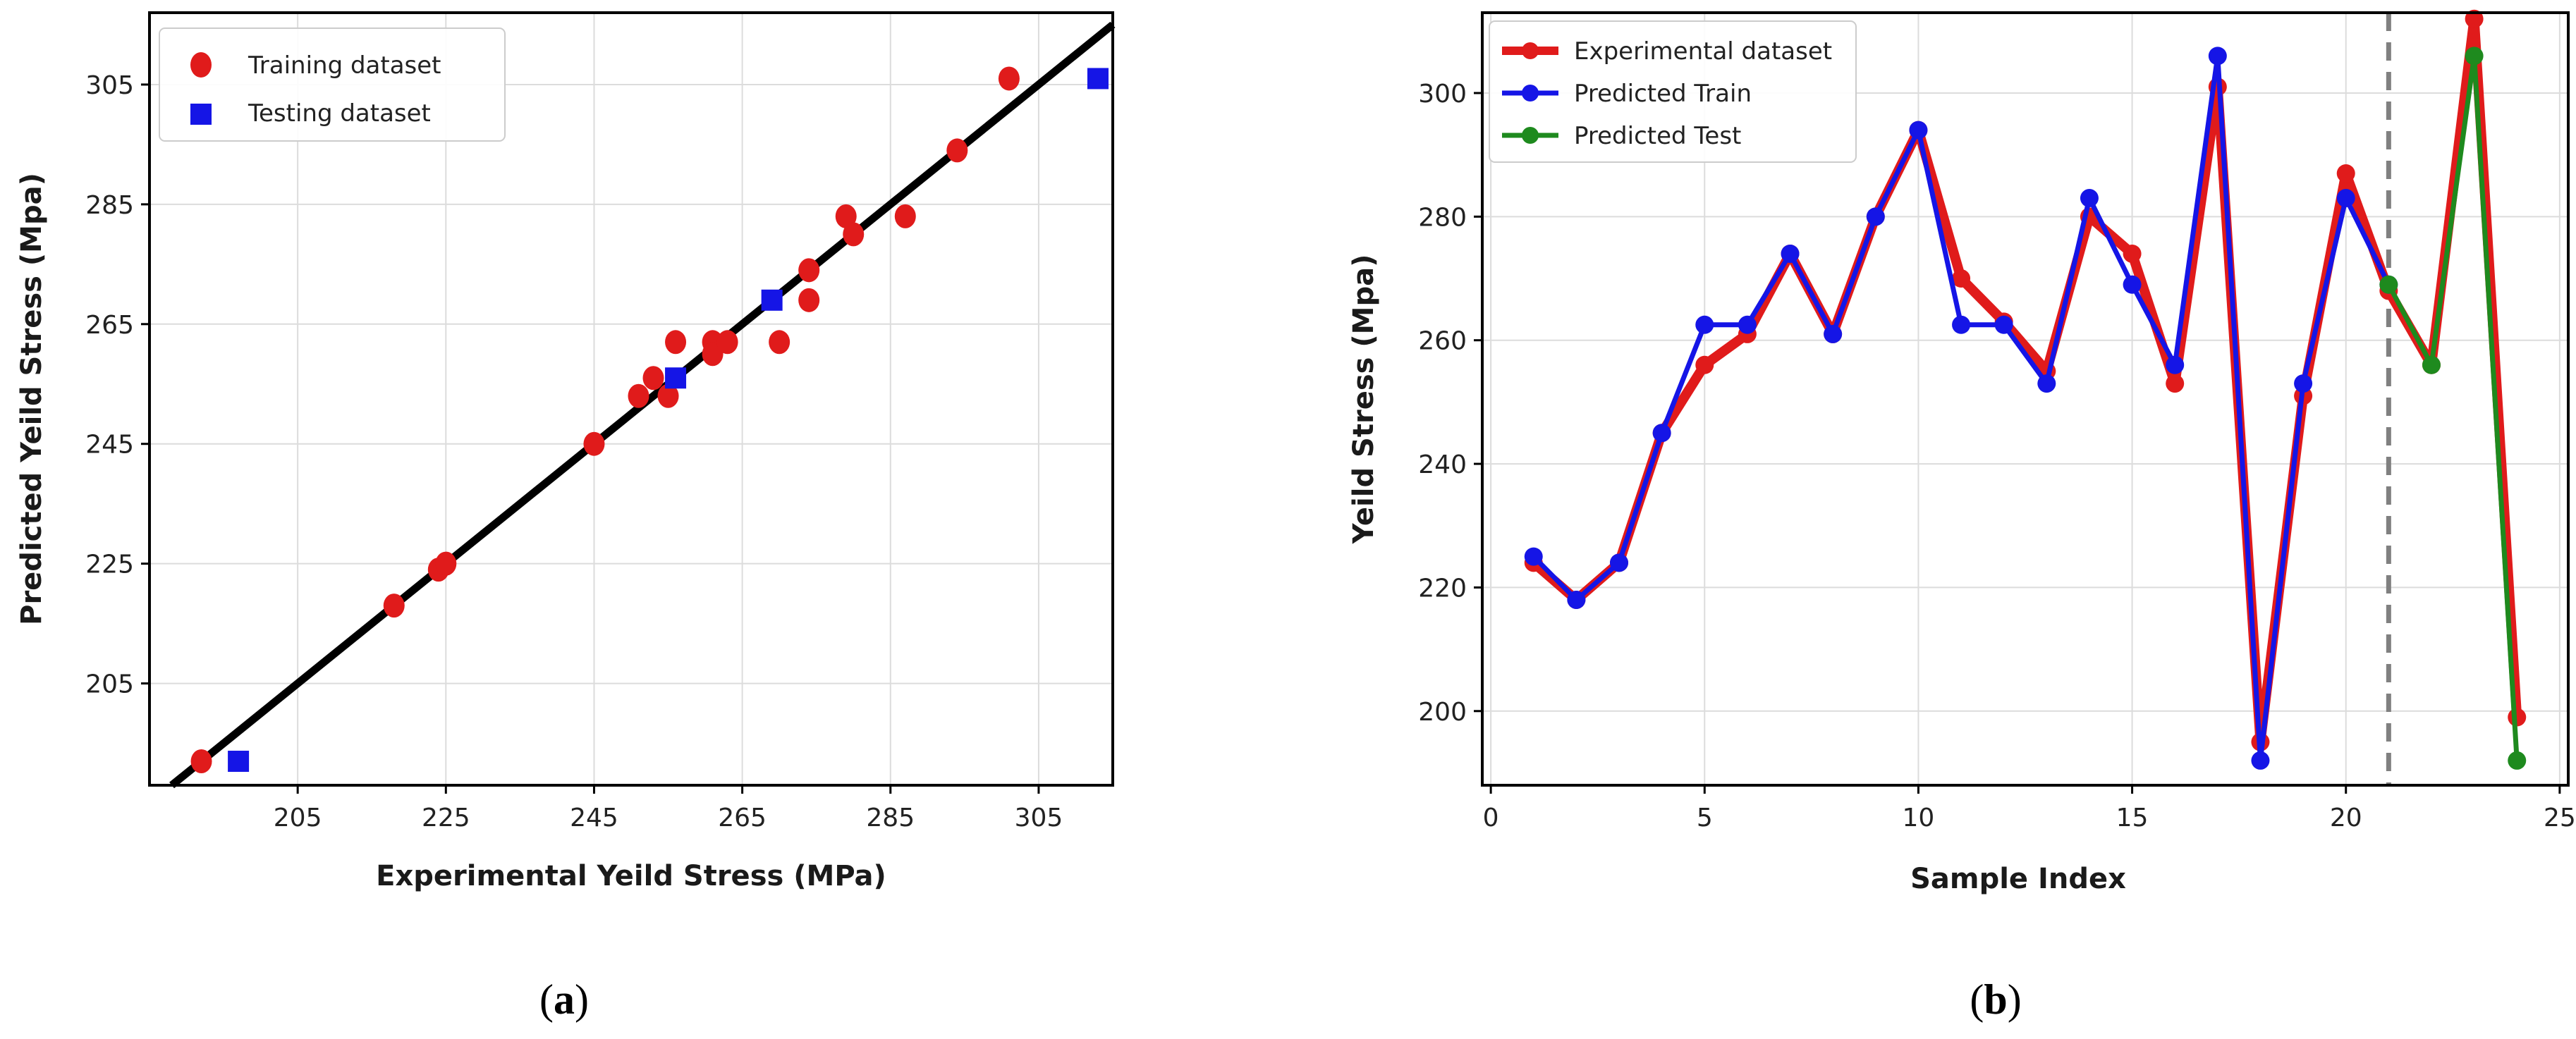 The image size is (2576, 1039). I want to click on legend-label-test: Predicted Test, so click(1657, 136).